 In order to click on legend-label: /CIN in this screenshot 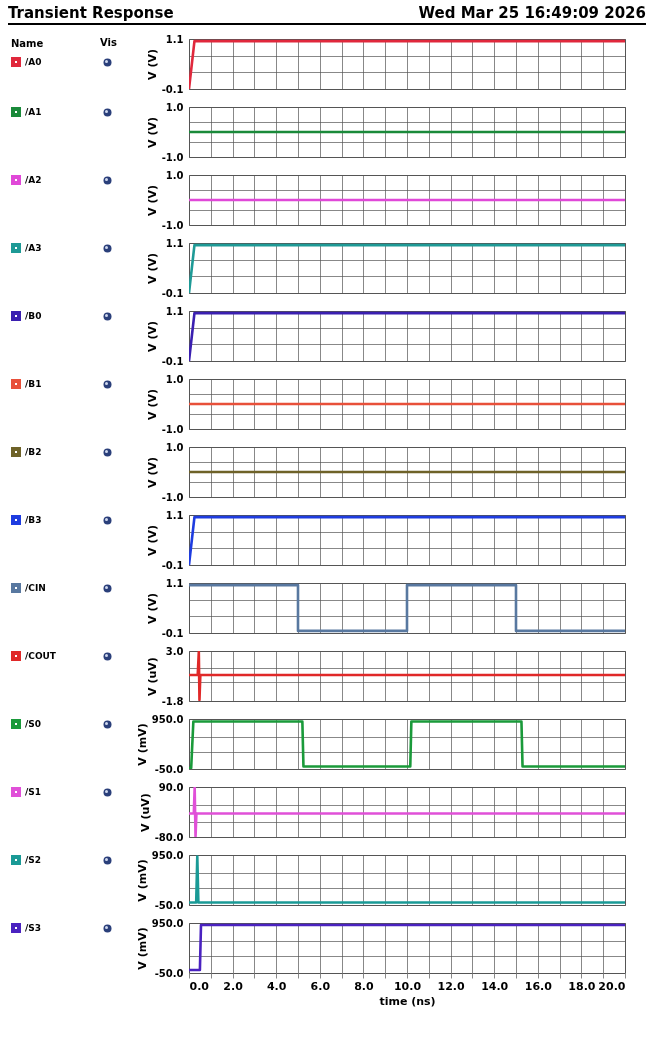, I will do `click(35, 588)`.